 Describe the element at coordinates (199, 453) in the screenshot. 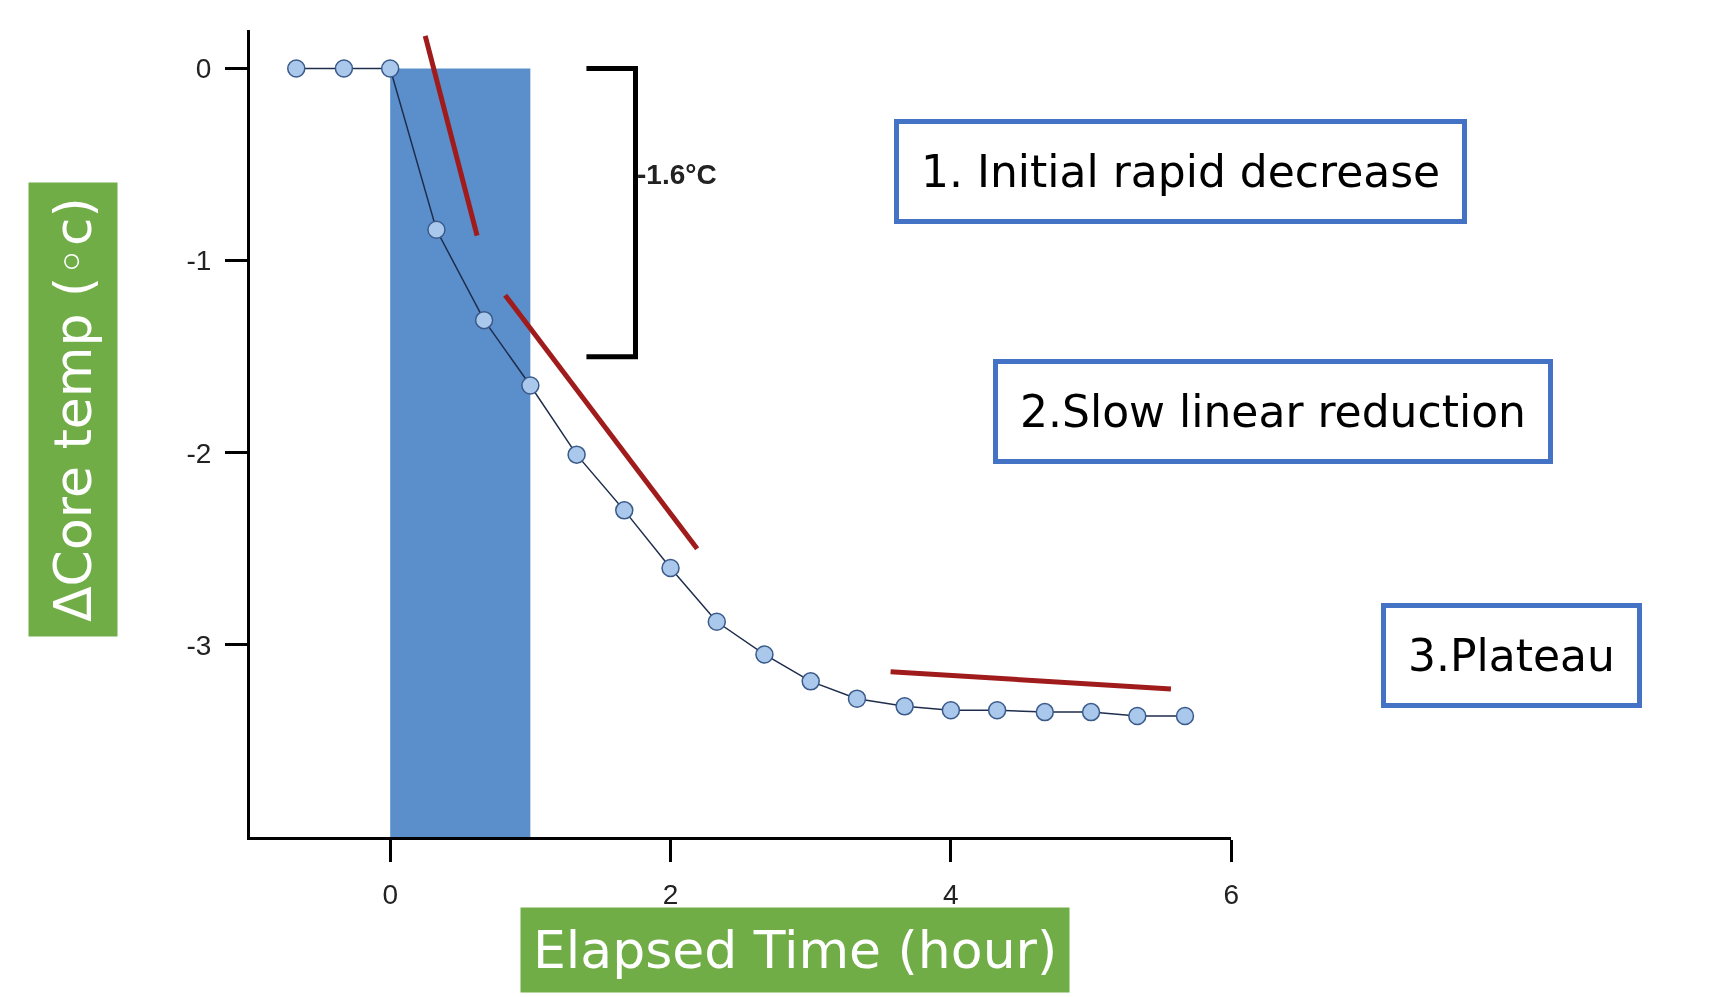

I see `y-tick-label: -2` at that location.